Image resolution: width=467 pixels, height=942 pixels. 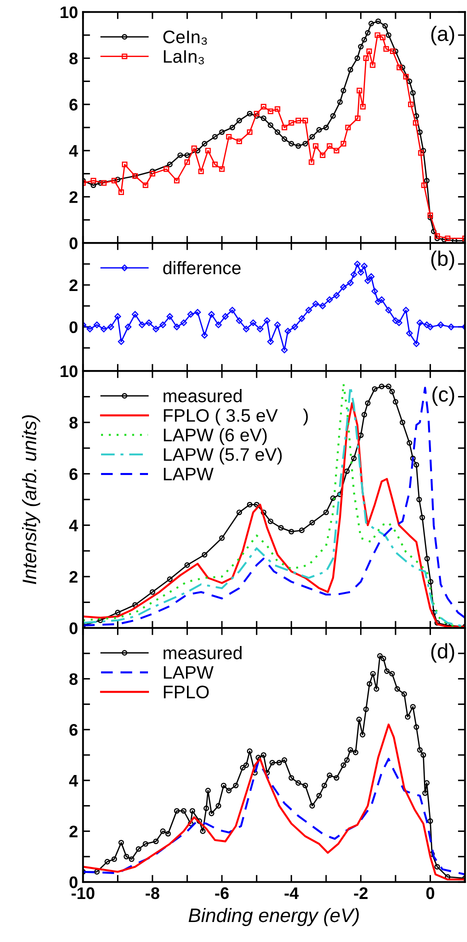 What do you see at coordinates (31, 499) in the screenshot?
I see `y-axis-title: Intensity (arb. units)` at bounding box center [31, 499].